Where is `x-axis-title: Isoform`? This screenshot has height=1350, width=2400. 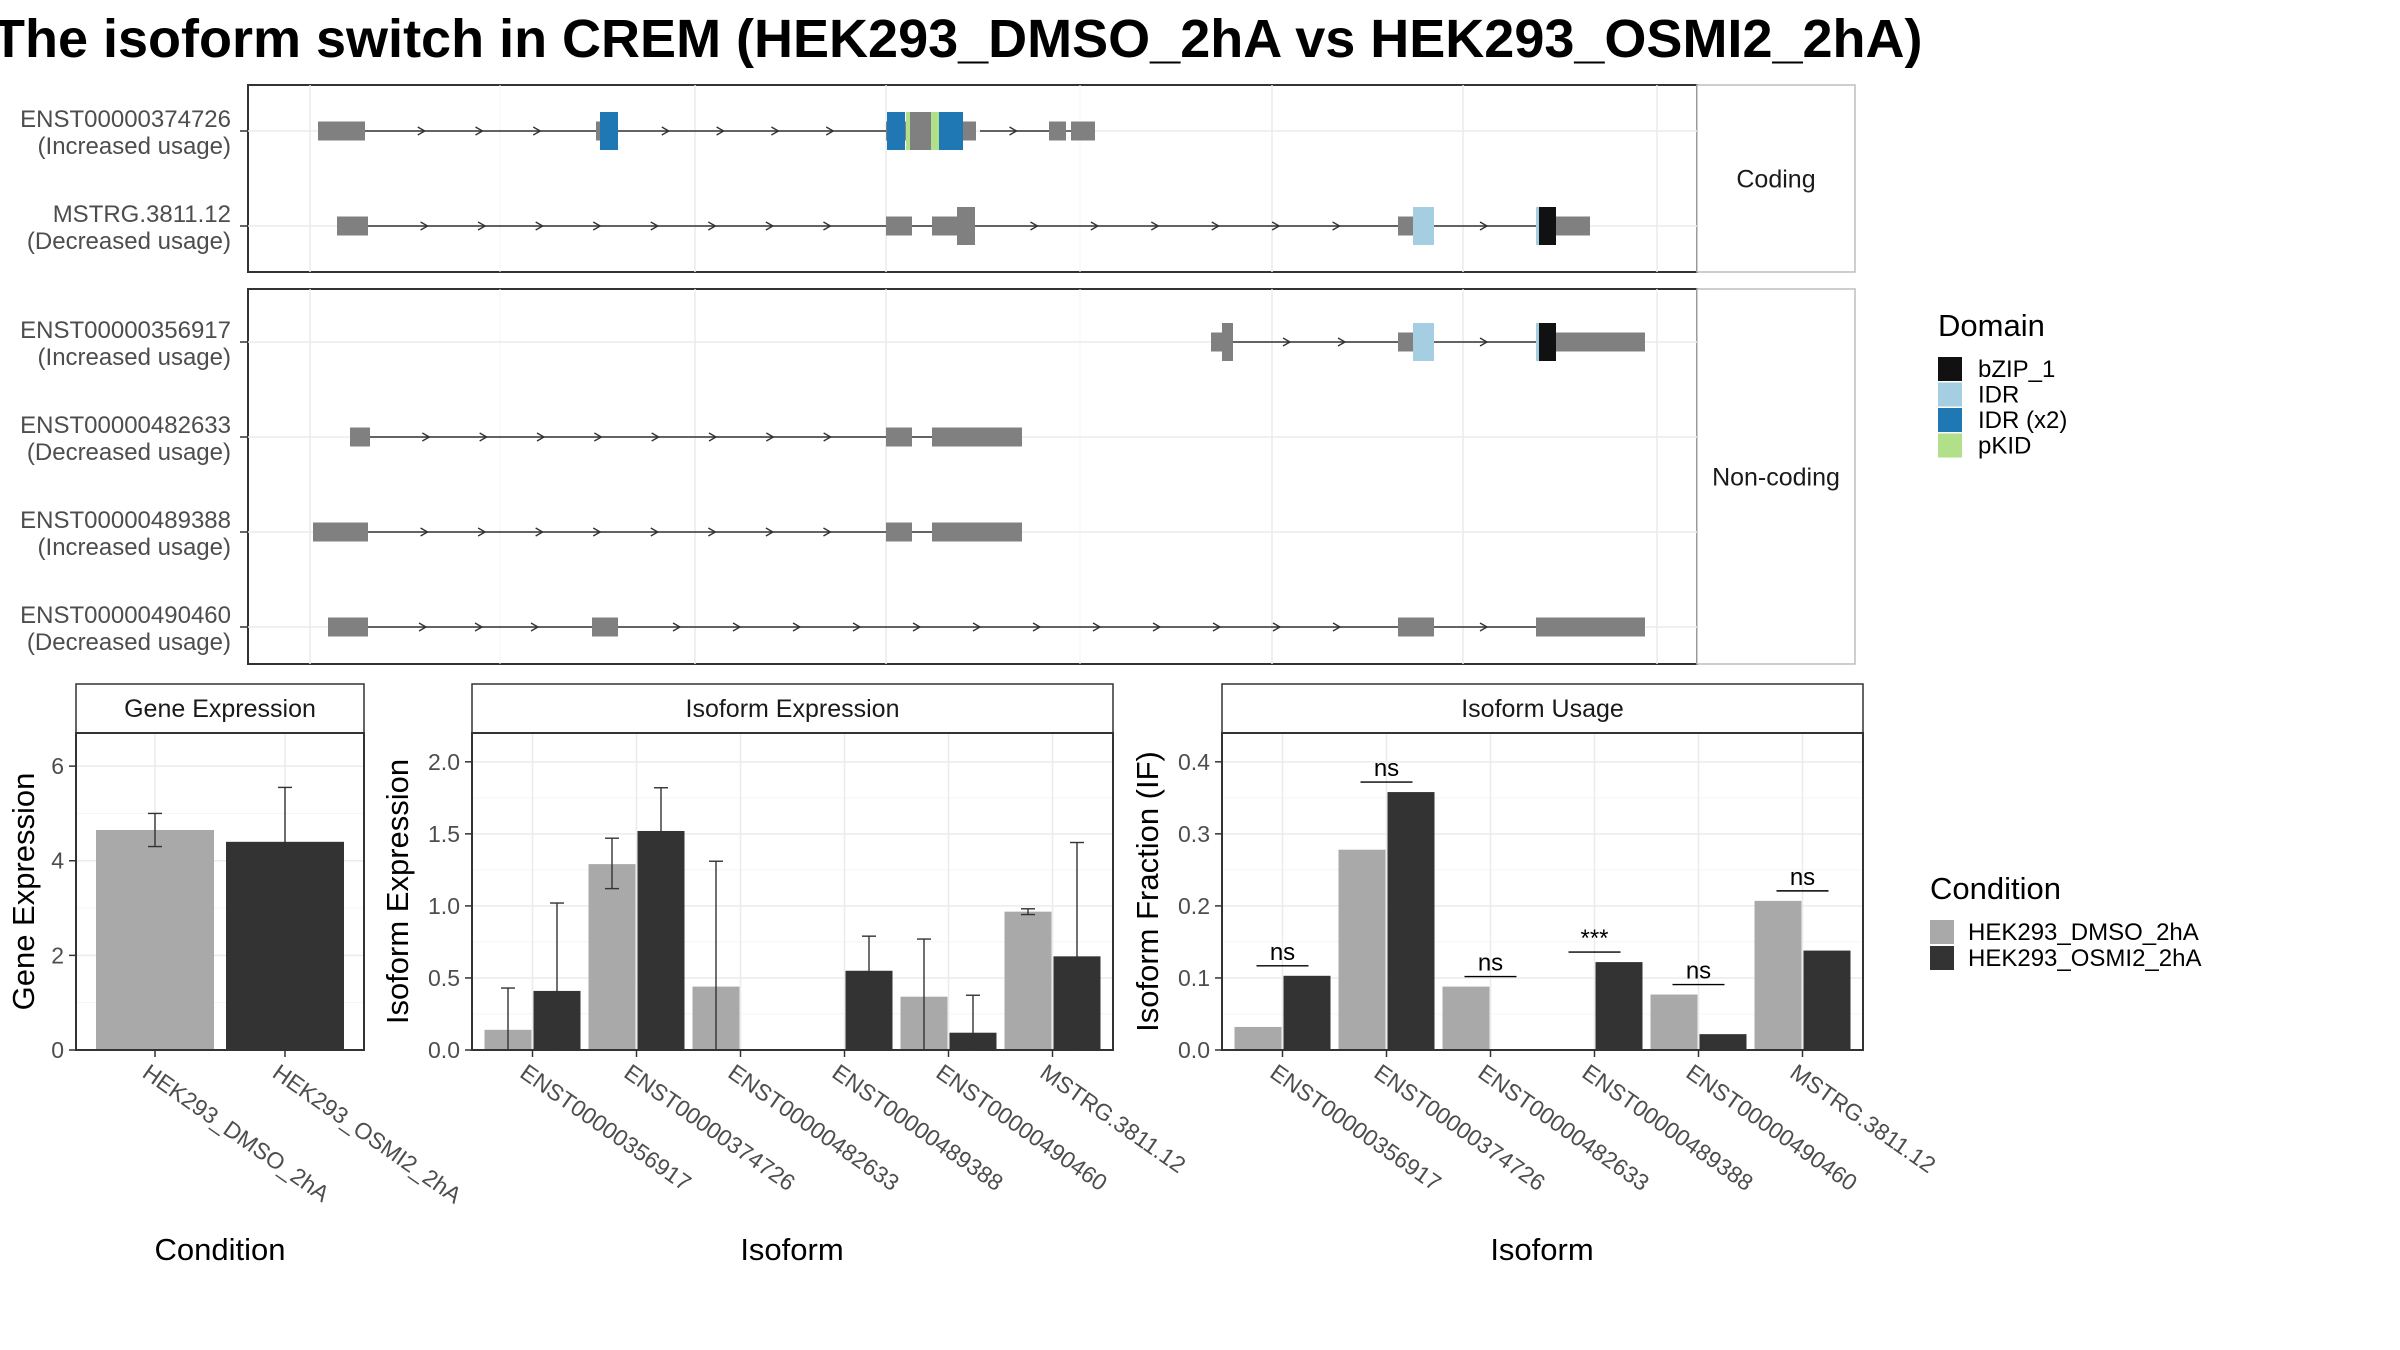 x-axis-title: Isoform is located at coordinates (1541, 1249).